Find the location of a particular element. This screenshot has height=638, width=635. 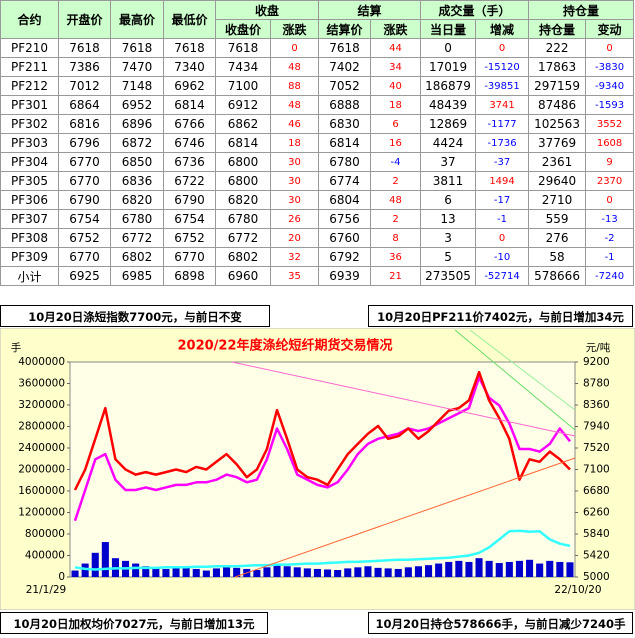

table-cell: 48 is located at coordinates (294, 105).